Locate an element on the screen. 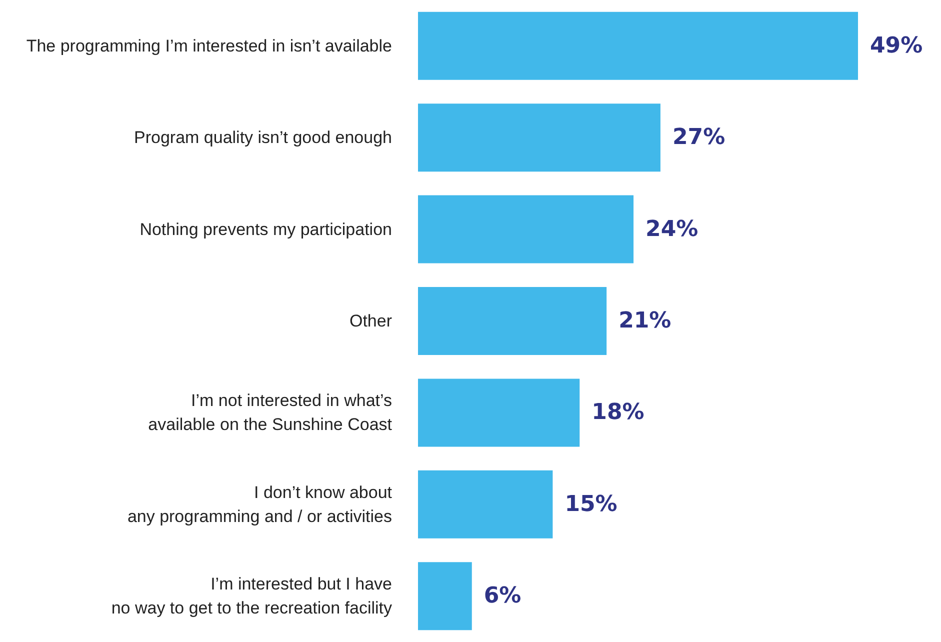 This screenshot has width=941, height=642. data-label: 49% is located at coordinates (896, 45).